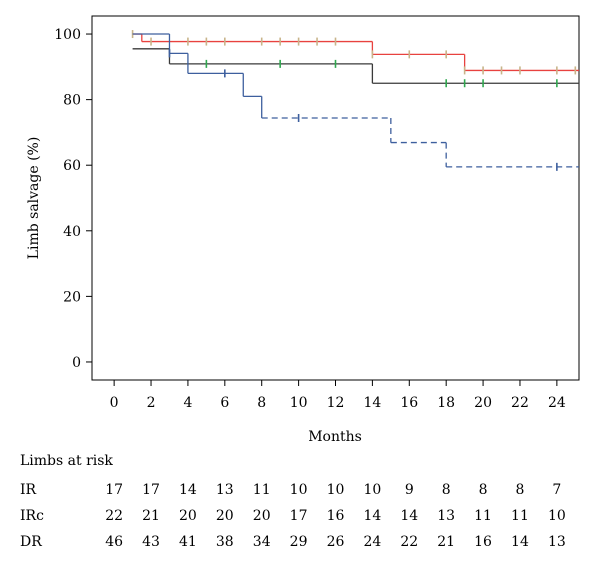 This screenshot has height=574, width=600. I want to click on risk-row-dr: DR 46 43 41 38 34 29 26 24 22 21 16 14 13, so click(300, 544).